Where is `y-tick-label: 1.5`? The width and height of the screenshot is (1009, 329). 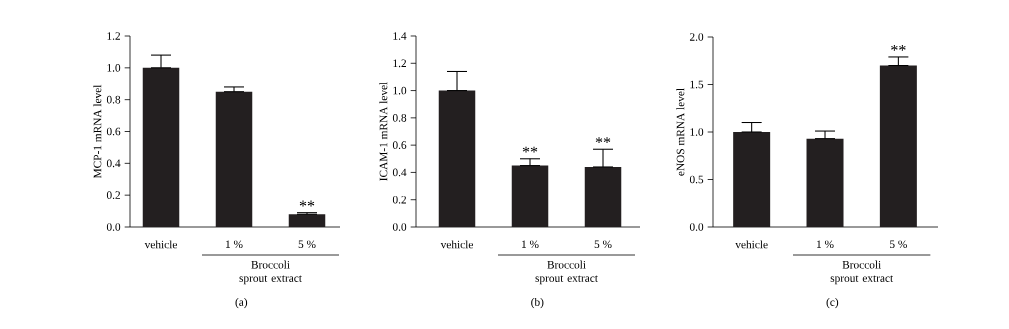 y-tick-label: 1.5 is located at coordinates (697, 84).